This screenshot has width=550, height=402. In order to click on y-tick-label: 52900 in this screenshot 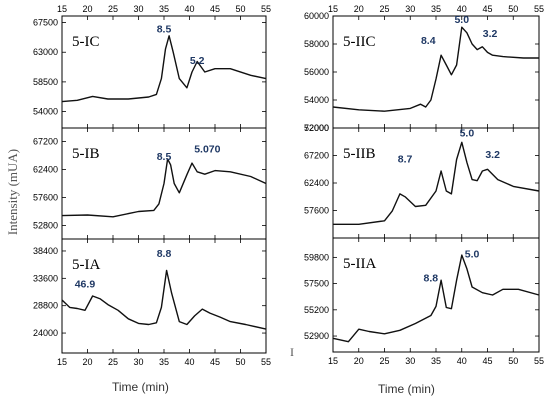, I will do `click(316, 336)`.